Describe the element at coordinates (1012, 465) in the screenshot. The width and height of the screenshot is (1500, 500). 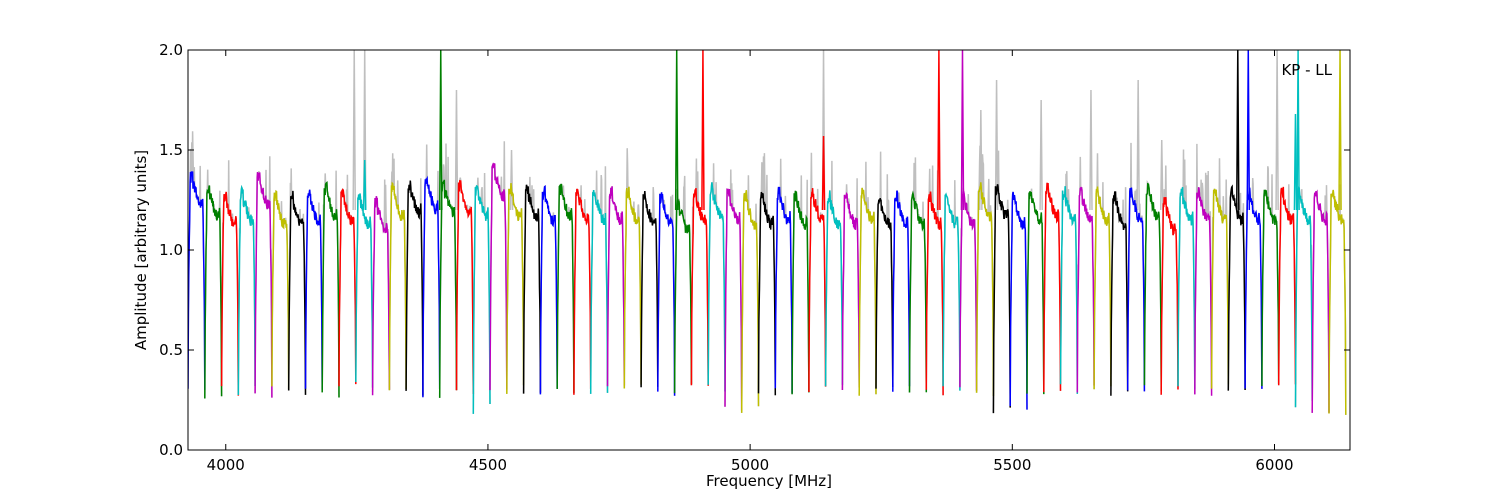
I see `x-tick-label: 5500` at that location.